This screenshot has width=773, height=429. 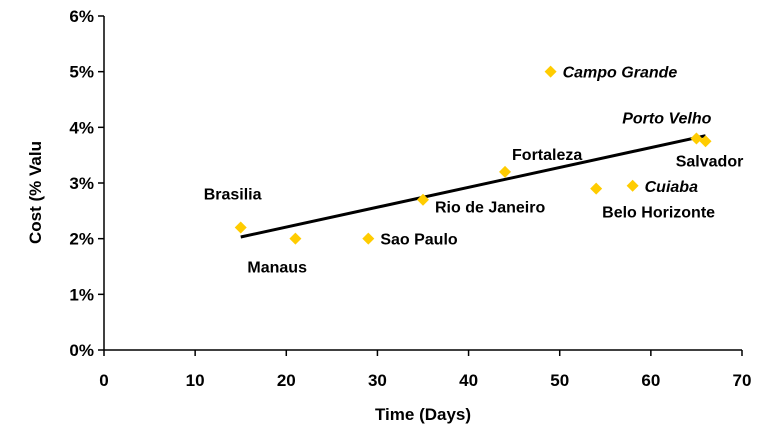 What do you see at coordinates (81, 72) in the screenshot?
I see `y-tick-label: 5%` at bounding box center [81, 72].